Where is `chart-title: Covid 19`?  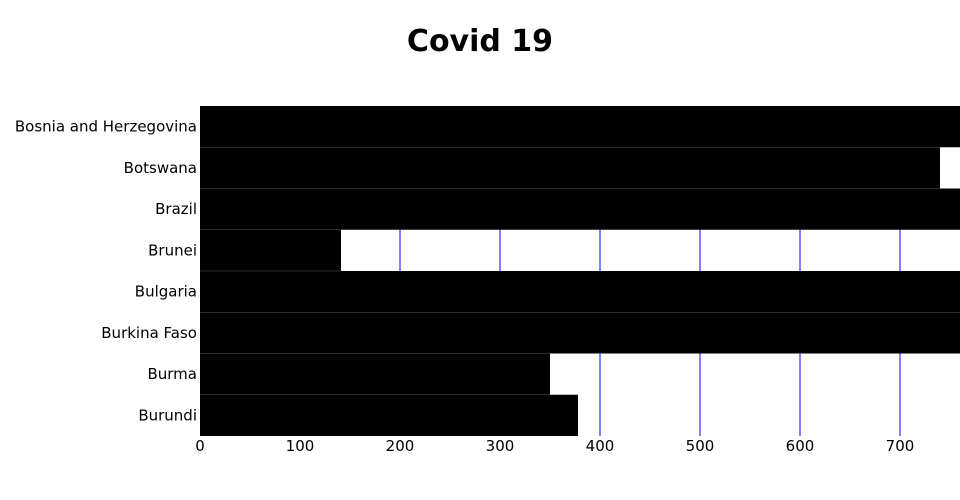
chart-title: Covid 19 is located at coordinates (480, 41).